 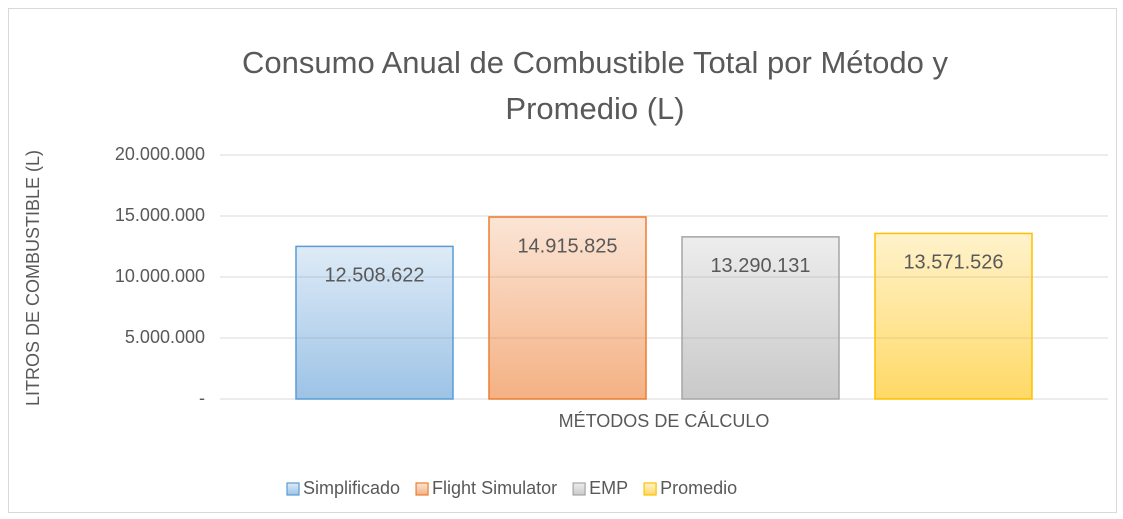 I want to click on data-label: 12.508.622, so click(x=374, y=276).